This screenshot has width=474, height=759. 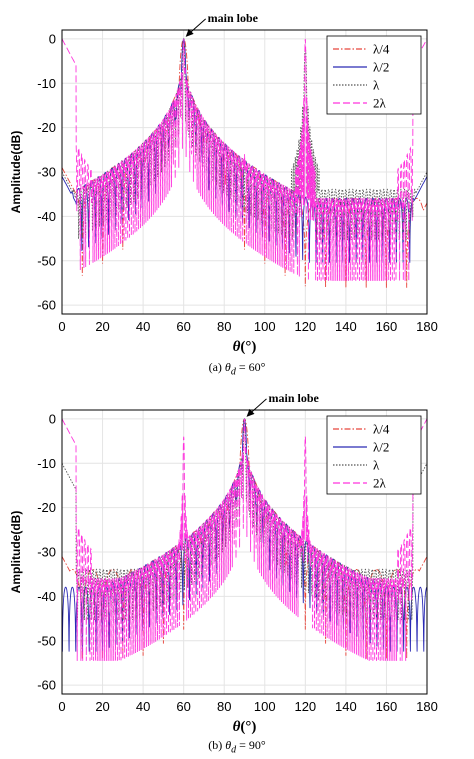 What do you see at coordinates (252, 745) in the screenshot?
I see `caption-b-value: = 90°` at bounding box center [252, 745].